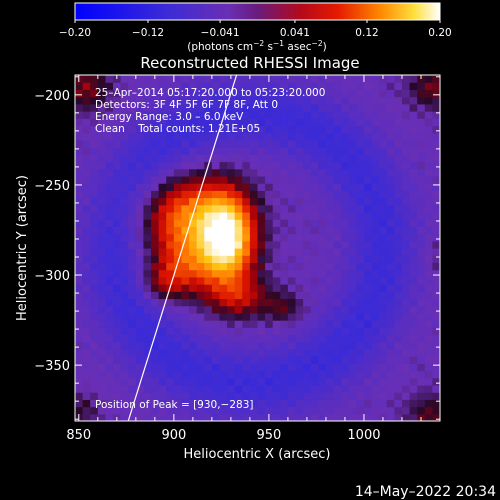 The width and height of the screenshot is (500, 500). Describe the element at coordinates (52, 186) in the screenshot. I see `y-tick-label: −250` at that location.